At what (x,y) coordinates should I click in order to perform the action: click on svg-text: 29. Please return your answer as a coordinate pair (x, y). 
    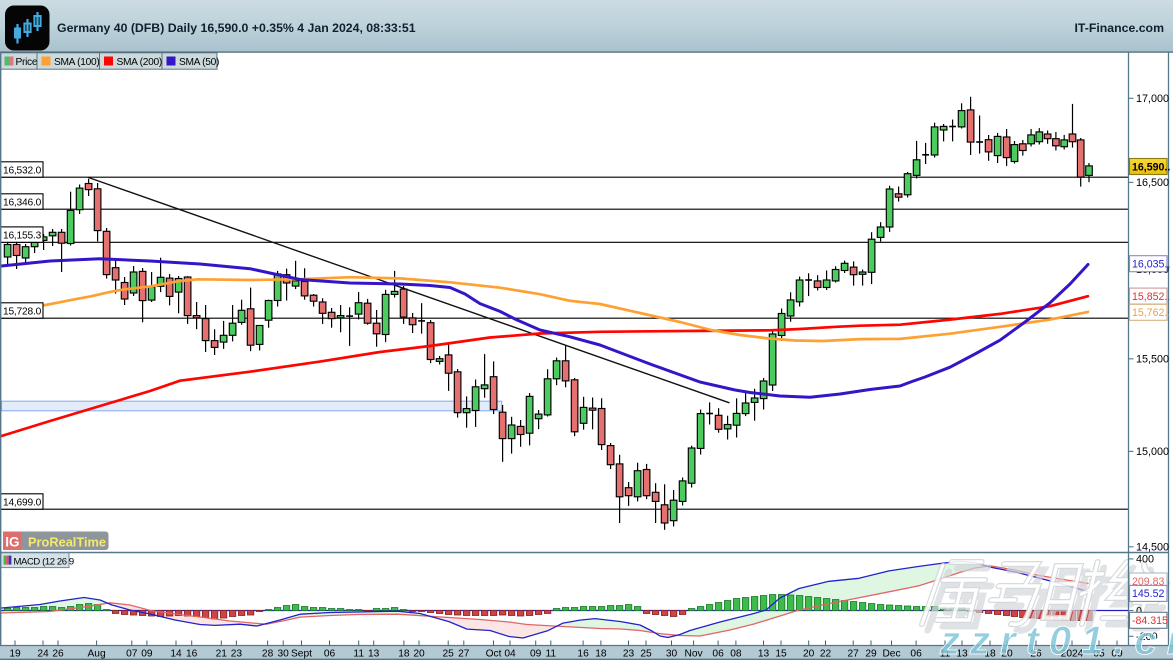
    Looking at the image, I should click on (871, 654).